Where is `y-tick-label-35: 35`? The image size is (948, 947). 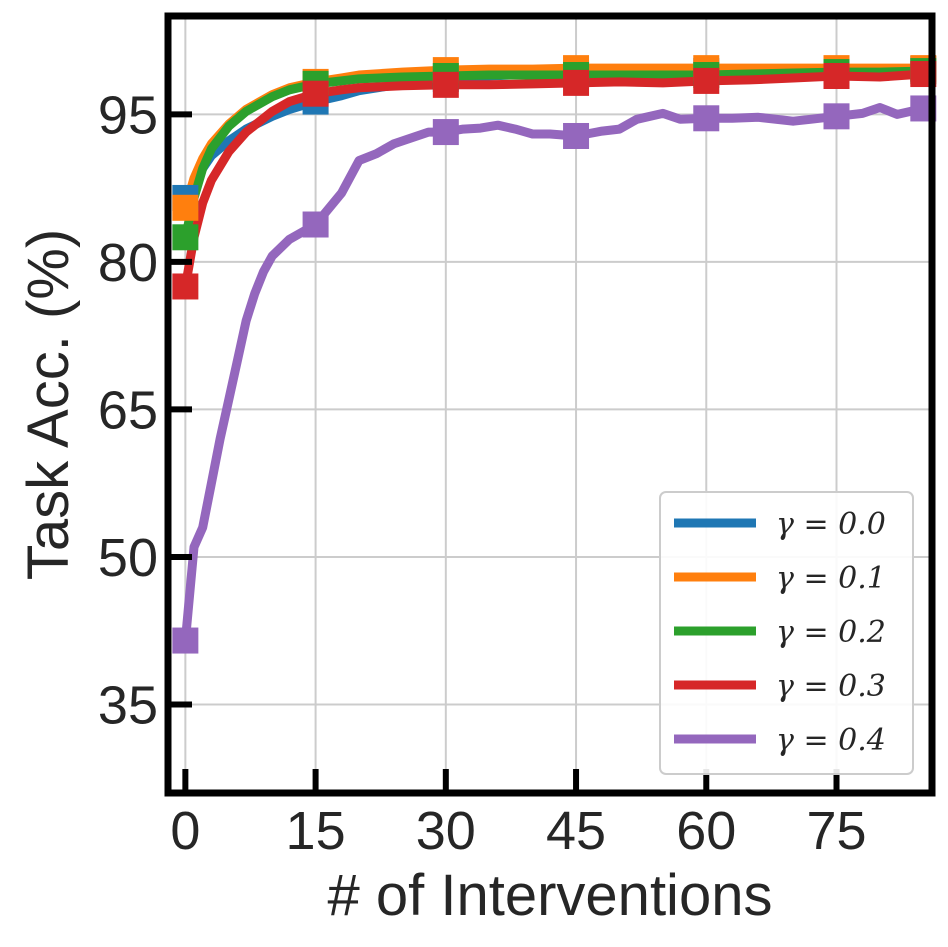
y-tick-label-35: 35 is located at coordinates (128, 705).